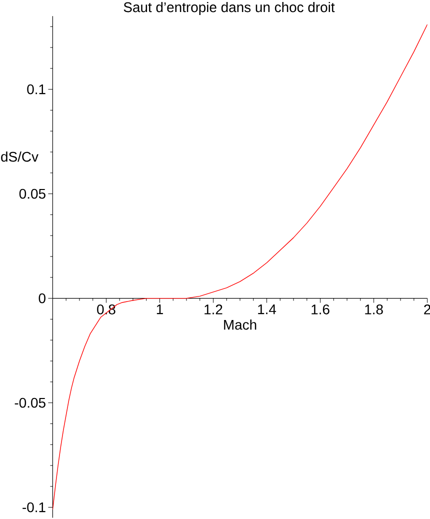 This screenshot has width=430, height=519. Describe the element at coordinates (240, 324) in the screenshot. I see `x-axis-title: Mach` at that location.